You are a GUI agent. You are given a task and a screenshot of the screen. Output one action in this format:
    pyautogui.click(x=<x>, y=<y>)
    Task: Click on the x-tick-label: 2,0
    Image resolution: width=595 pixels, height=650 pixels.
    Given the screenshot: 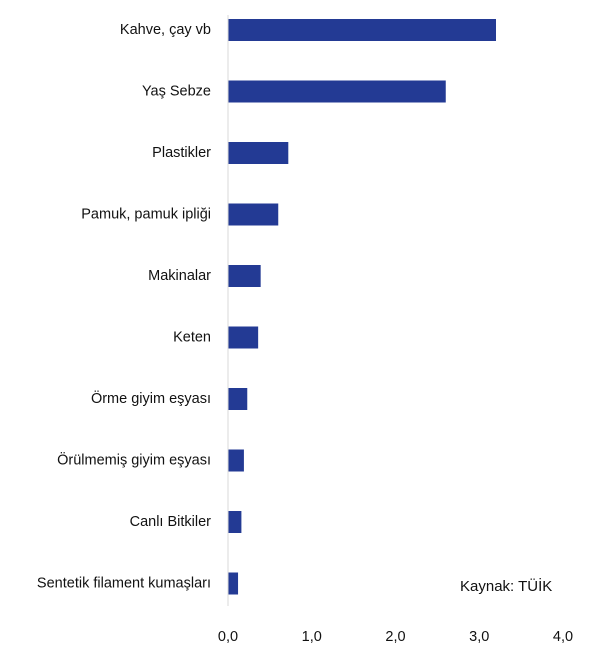 What is the action you would take?
    pyautogui.click(x=395, y=637)
    